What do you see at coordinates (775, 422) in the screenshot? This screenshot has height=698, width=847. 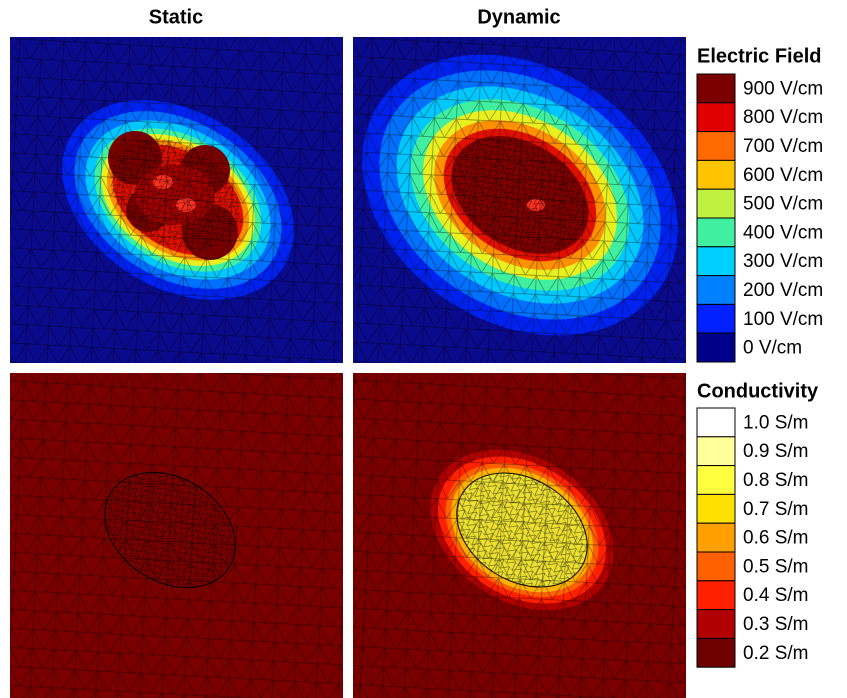 I see `legend-label: 1.0 S/m` at bounding box center [775, 422].